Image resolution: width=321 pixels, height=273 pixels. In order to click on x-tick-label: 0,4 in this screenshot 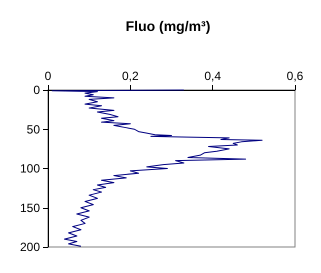, I will do `click(213, 76)`.